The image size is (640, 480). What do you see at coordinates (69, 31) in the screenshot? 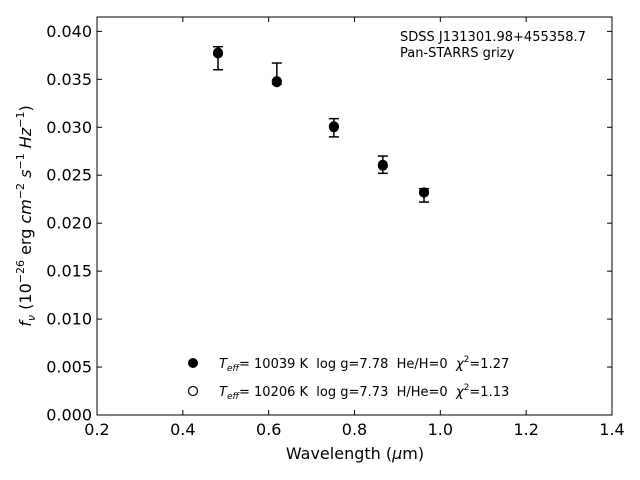
I see `y-tick-label: 0.040` at bounding box center [69, 31].